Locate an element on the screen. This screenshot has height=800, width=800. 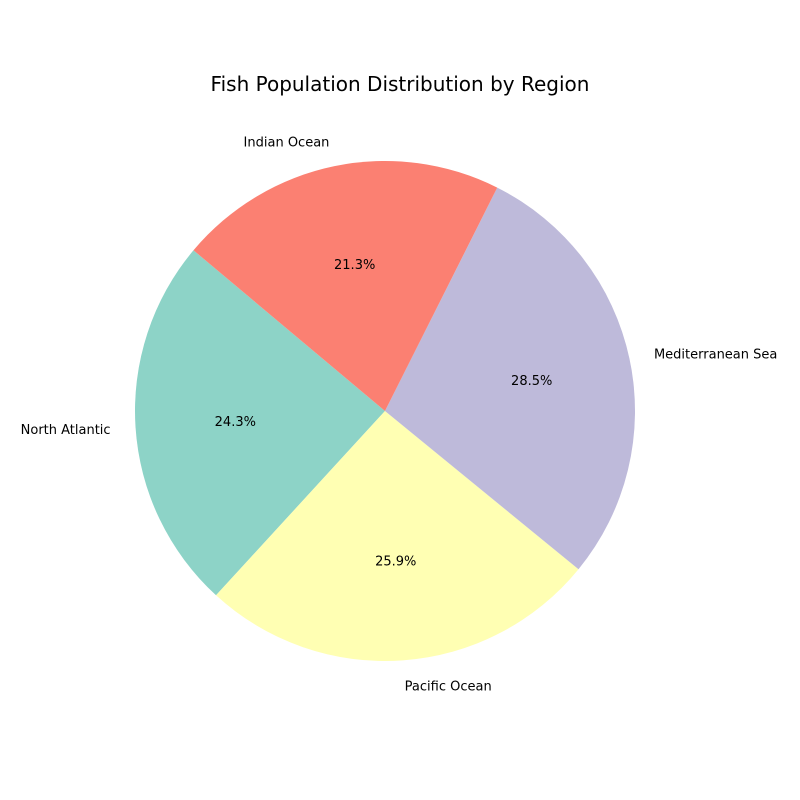
slice-label-indian-ocean: Indian Ocean is located at coordinates (287, 143).